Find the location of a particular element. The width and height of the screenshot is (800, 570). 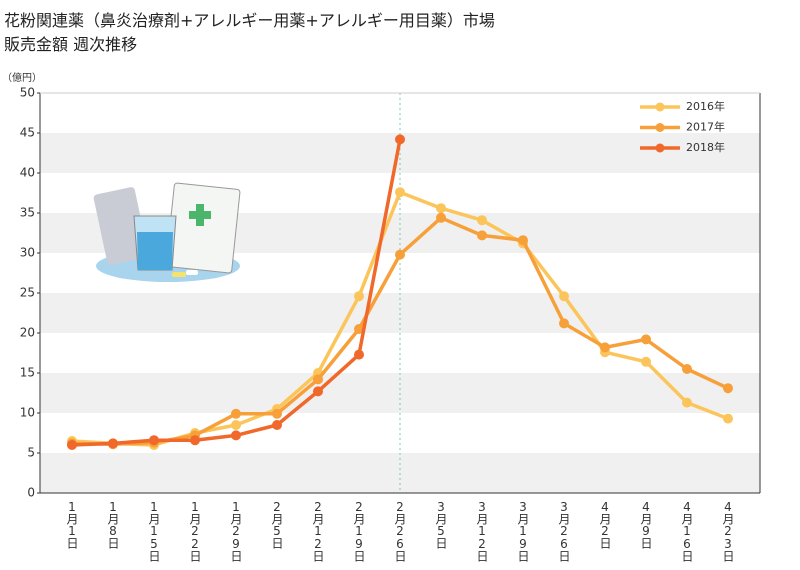

chart-subtitle: 販売金額 週次推移 is located at coordinates (70, 44).